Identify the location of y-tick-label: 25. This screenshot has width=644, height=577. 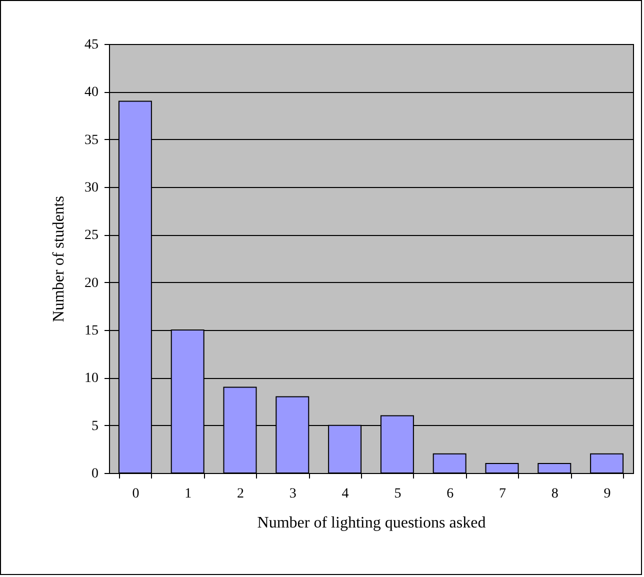
(91, 236).